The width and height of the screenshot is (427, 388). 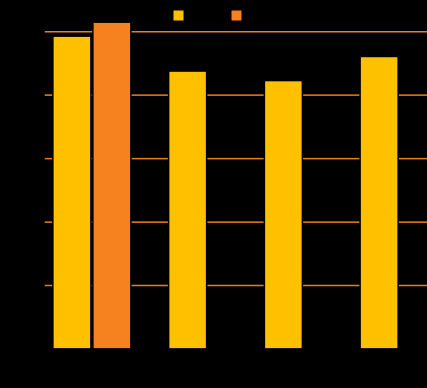 What do you see at coordinates (379, 202) in the screenshot?
I see `bar-q4-2025` at bounding box center [379, 202].